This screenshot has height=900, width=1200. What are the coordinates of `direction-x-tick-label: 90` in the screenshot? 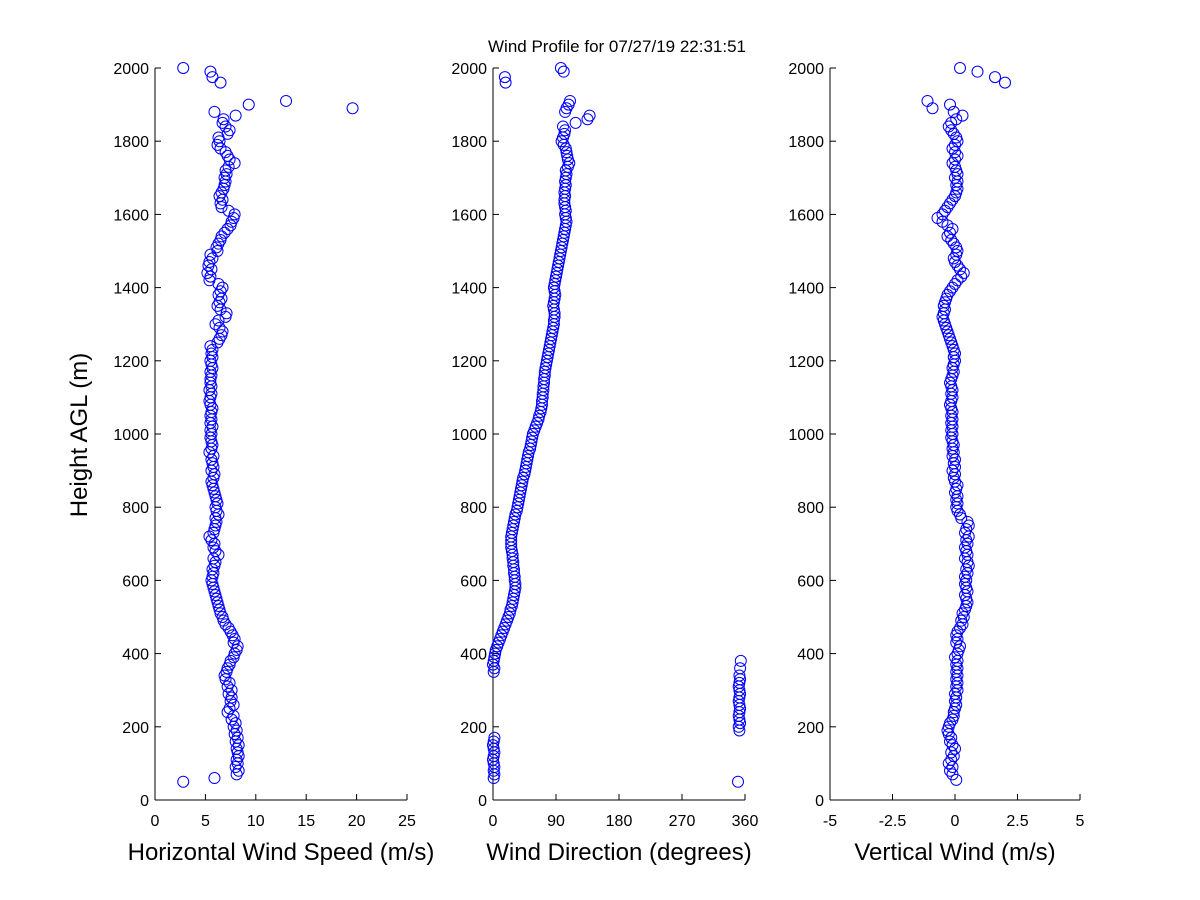 It's located at (556, 821).